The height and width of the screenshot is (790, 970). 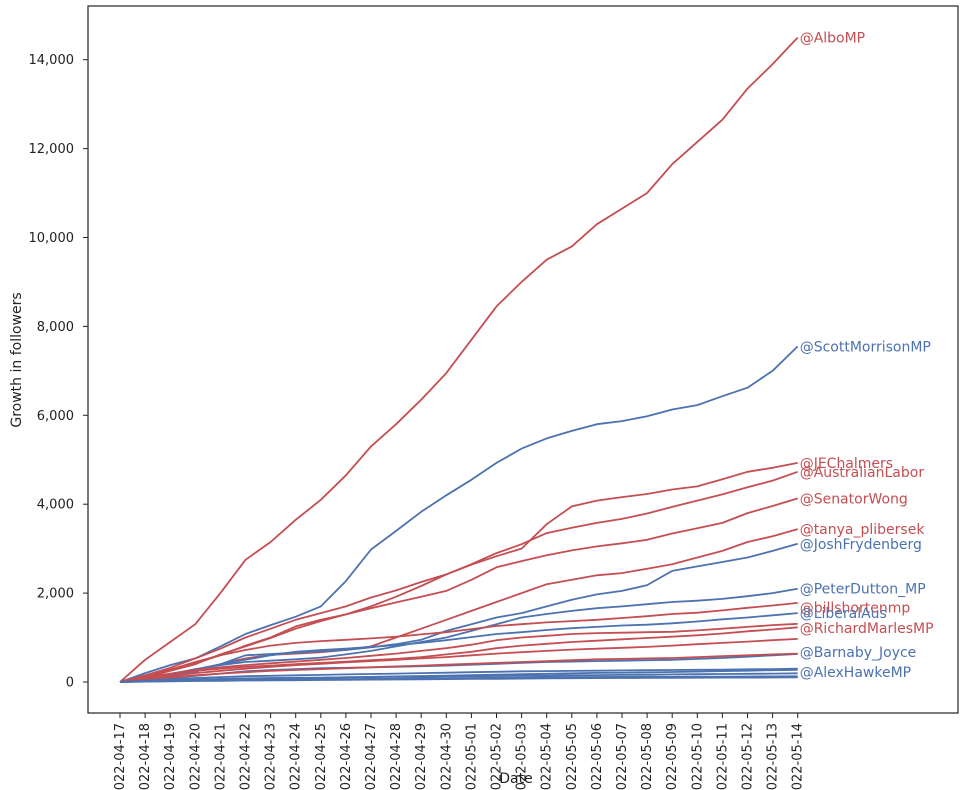 I want to click on series-line-billshortenmp, so click(x=458, y=642).